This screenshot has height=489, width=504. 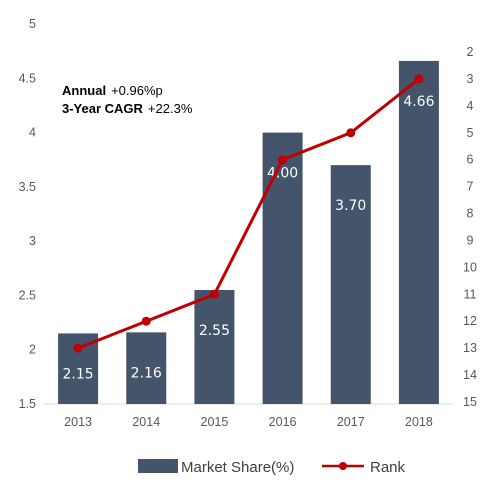 What do you see at coordinates (27, 214) in the screenshot?
I see `left-axis-ticks: 1.5 2 2.5 3 3.5 4 4.5 5` at bounding box center [27, 214].